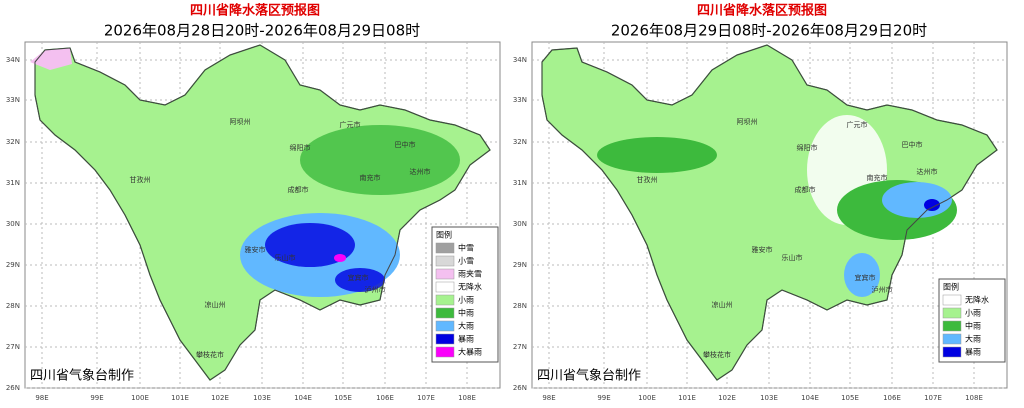 This screenshot has width=1024, height=408. What do you see at coordinates (215, 304) in the screenshot?
I see `city-label: 凉山州` at bounding box center [215, 304].